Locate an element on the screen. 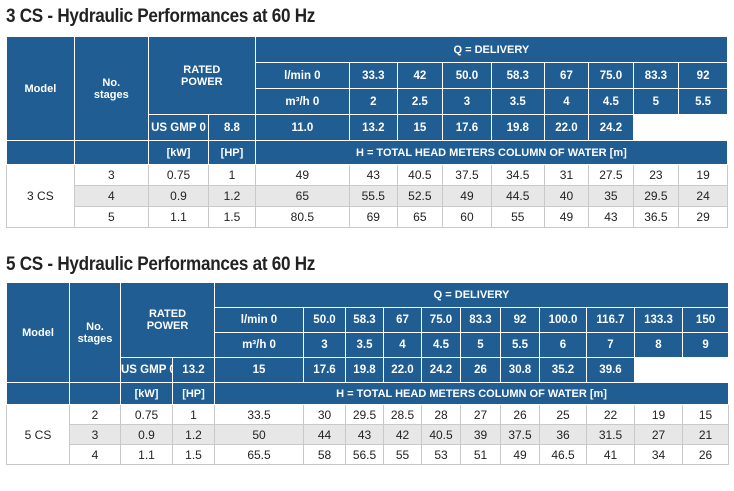 This screenshot has width=734, height=491. unit-value: 92 is located at coordinates (703, 75).